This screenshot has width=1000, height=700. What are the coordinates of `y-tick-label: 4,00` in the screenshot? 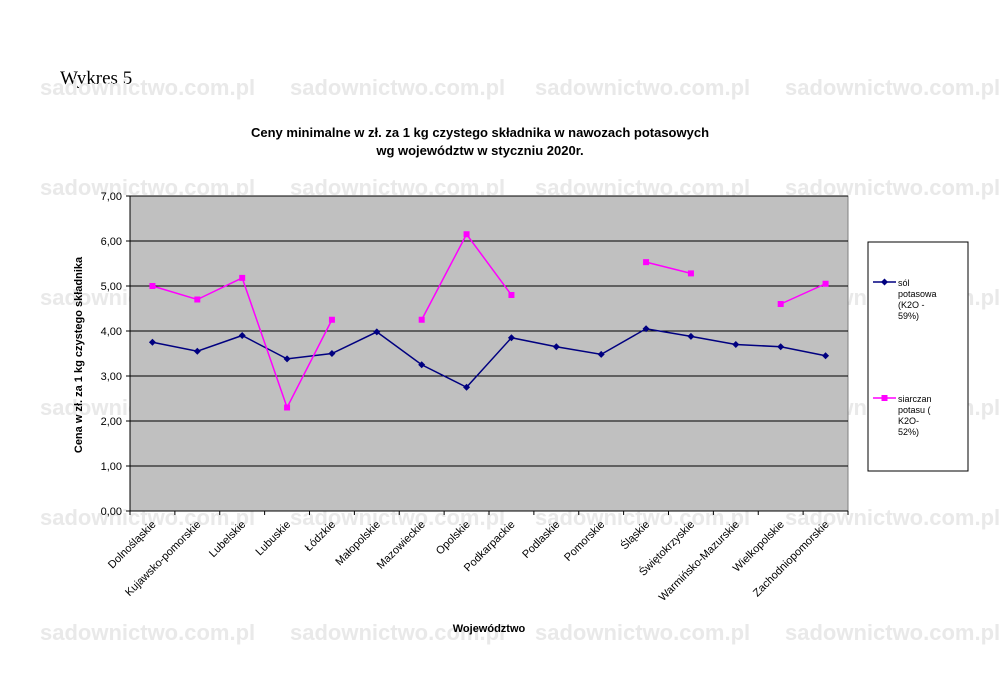 It's located at (111, 332).